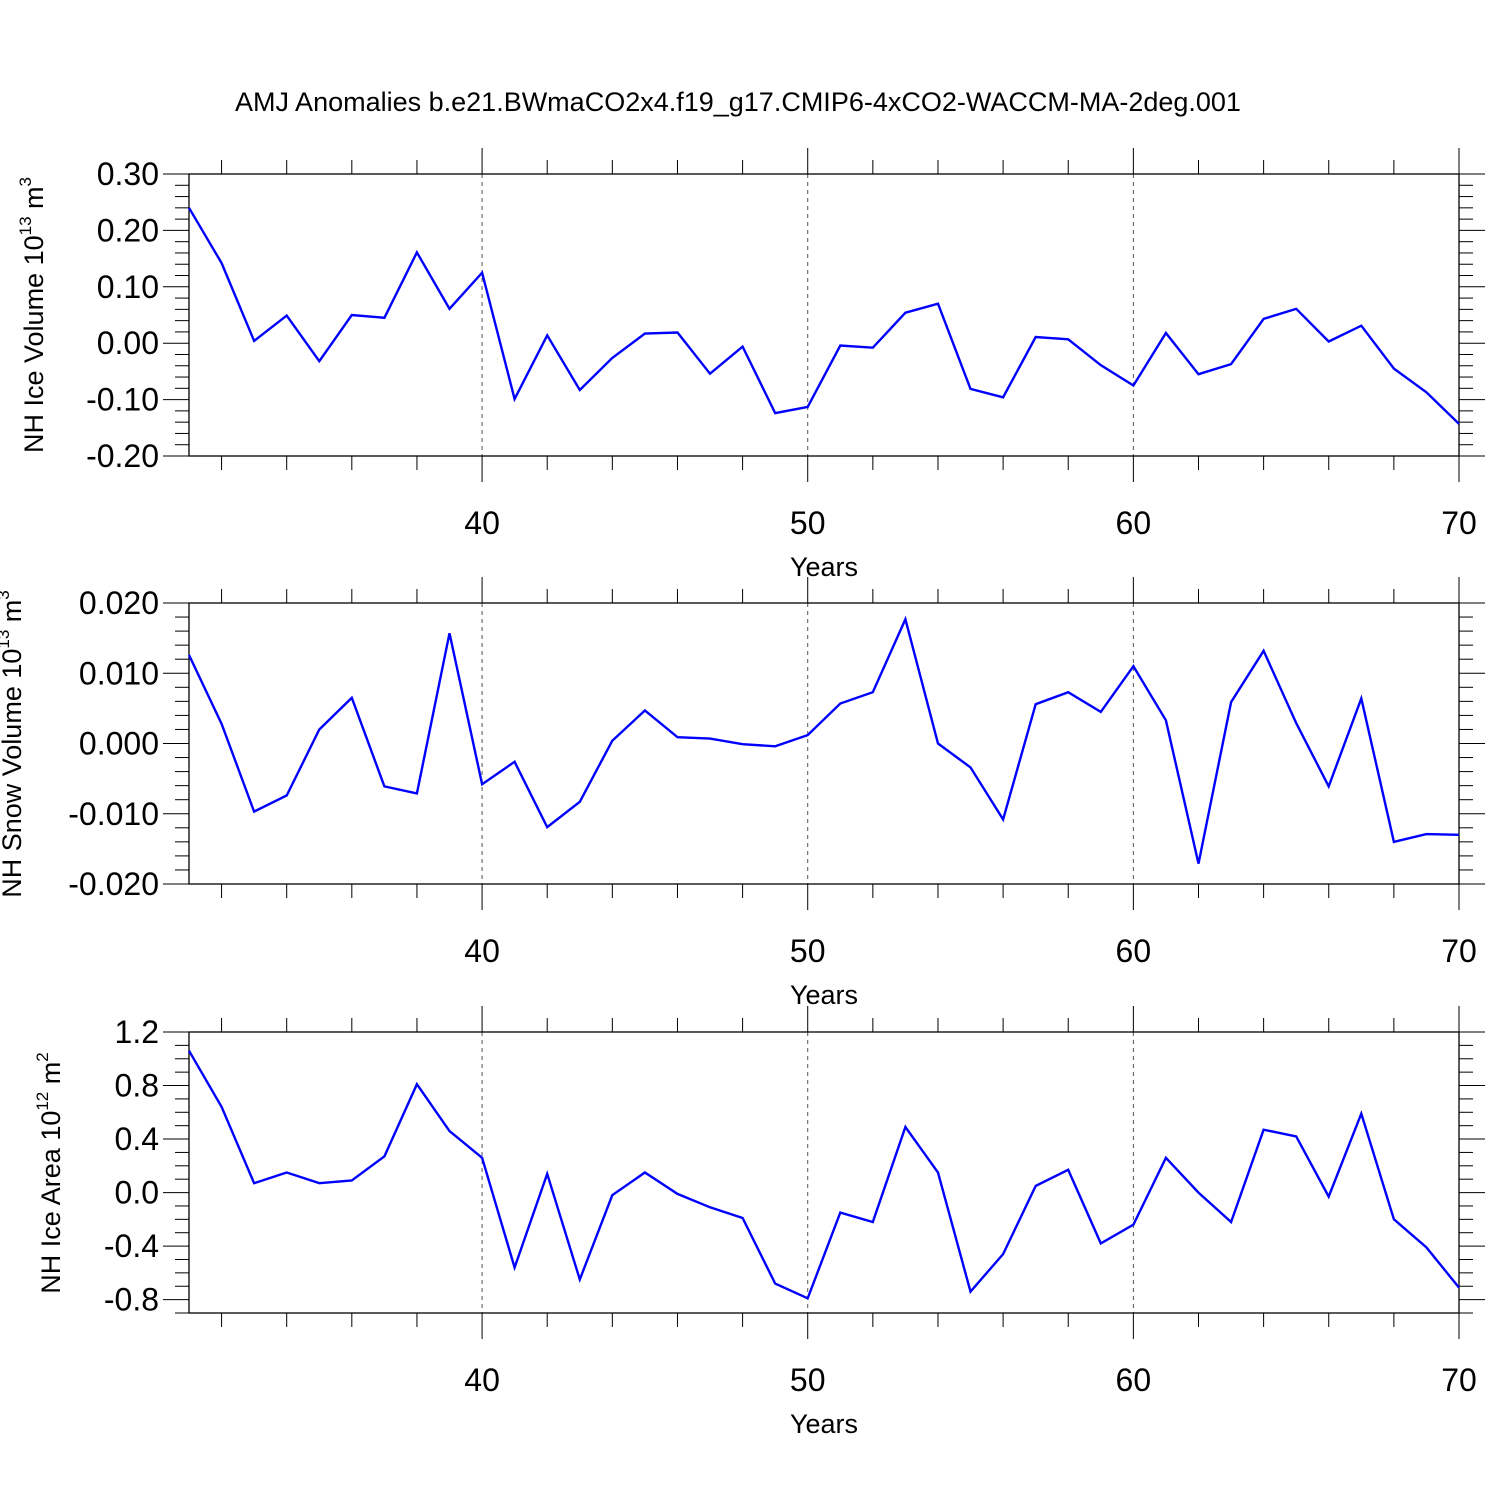  I want to click on y-tick-label: 0.020, so click(119, 603).